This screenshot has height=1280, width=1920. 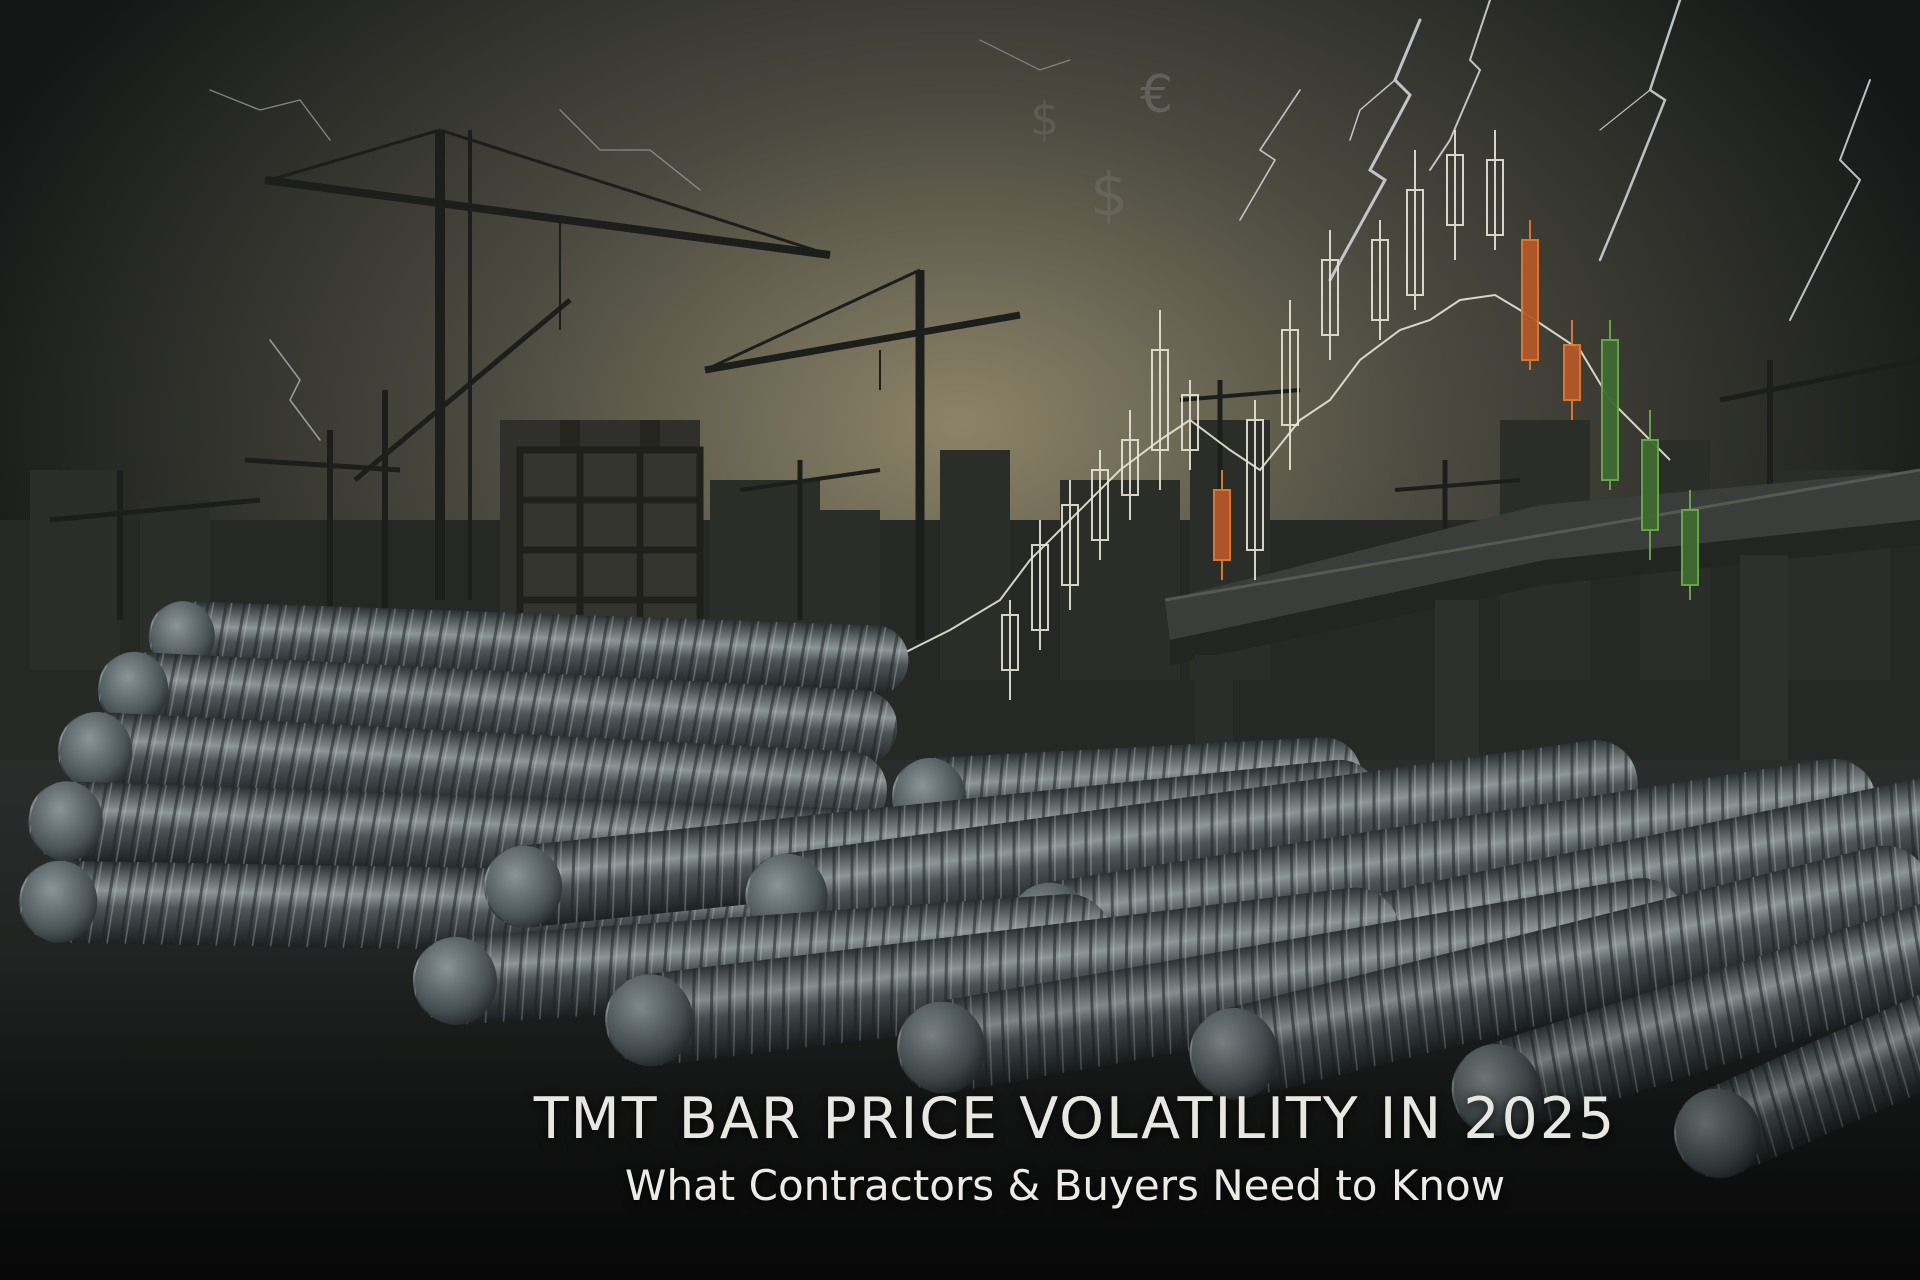 What do you see at coordinates (1065, 1185) in the screenshot?
I see `hero-subtitle: What Contractors & Buyers Need to Know` at bounding box center [1065, 1185].